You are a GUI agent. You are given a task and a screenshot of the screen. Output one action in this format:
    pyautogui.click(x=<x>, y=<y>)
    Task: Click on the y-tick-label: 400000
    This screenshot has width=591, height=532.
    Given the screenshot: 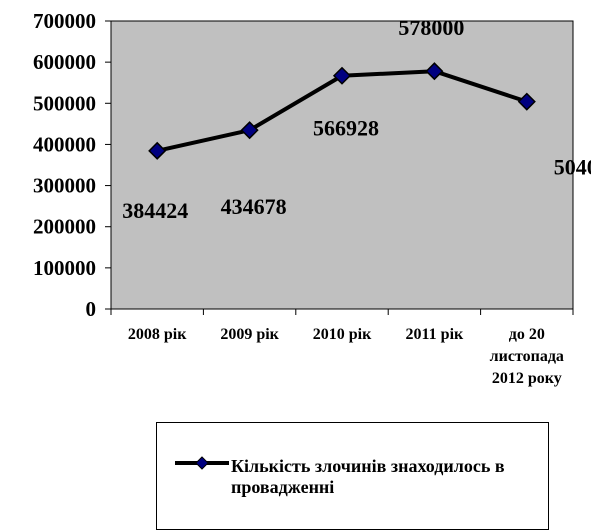 What is the action you would take?
    pyautogui.click(x=64, y=144)
    